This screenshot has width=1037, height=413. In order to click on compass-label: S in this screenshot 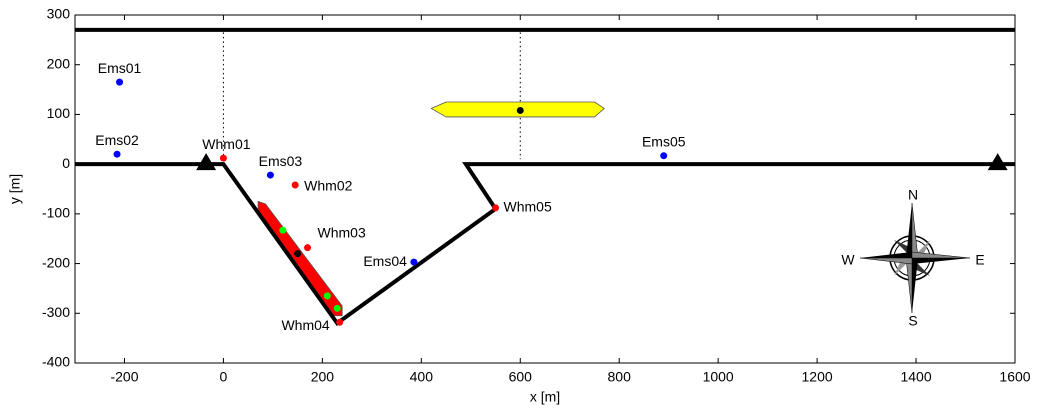, I will do `click(912, 321)`.